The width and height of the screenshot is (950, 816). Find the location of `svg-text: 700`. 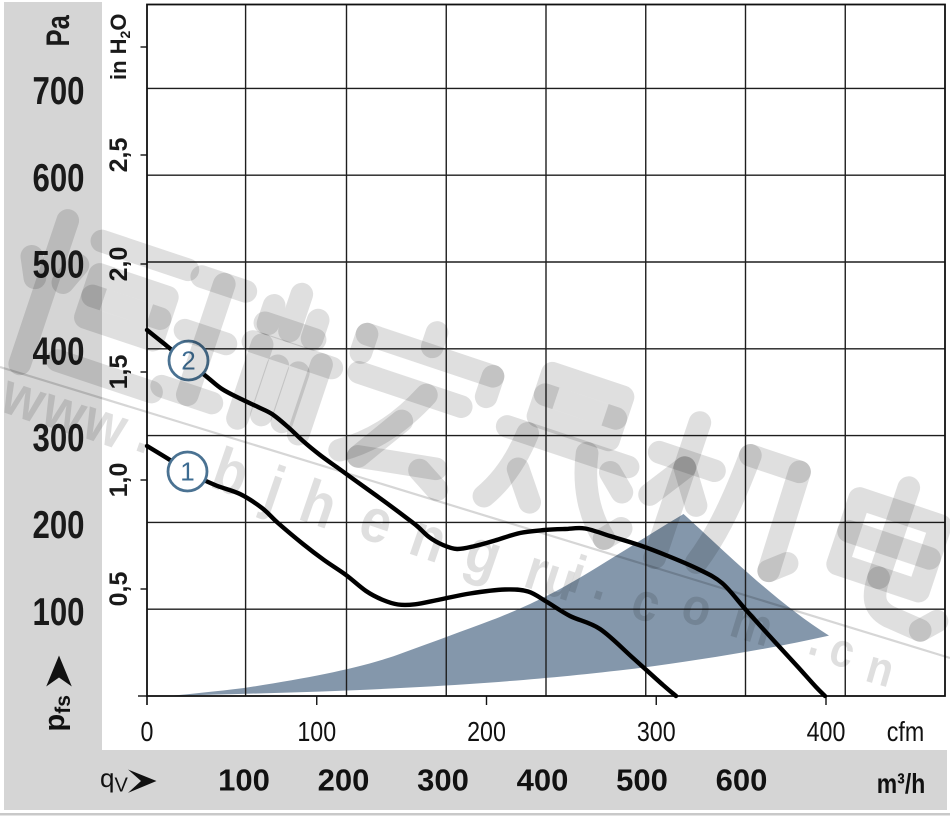

svg-text: 700 is located at coordinates (58, 91).